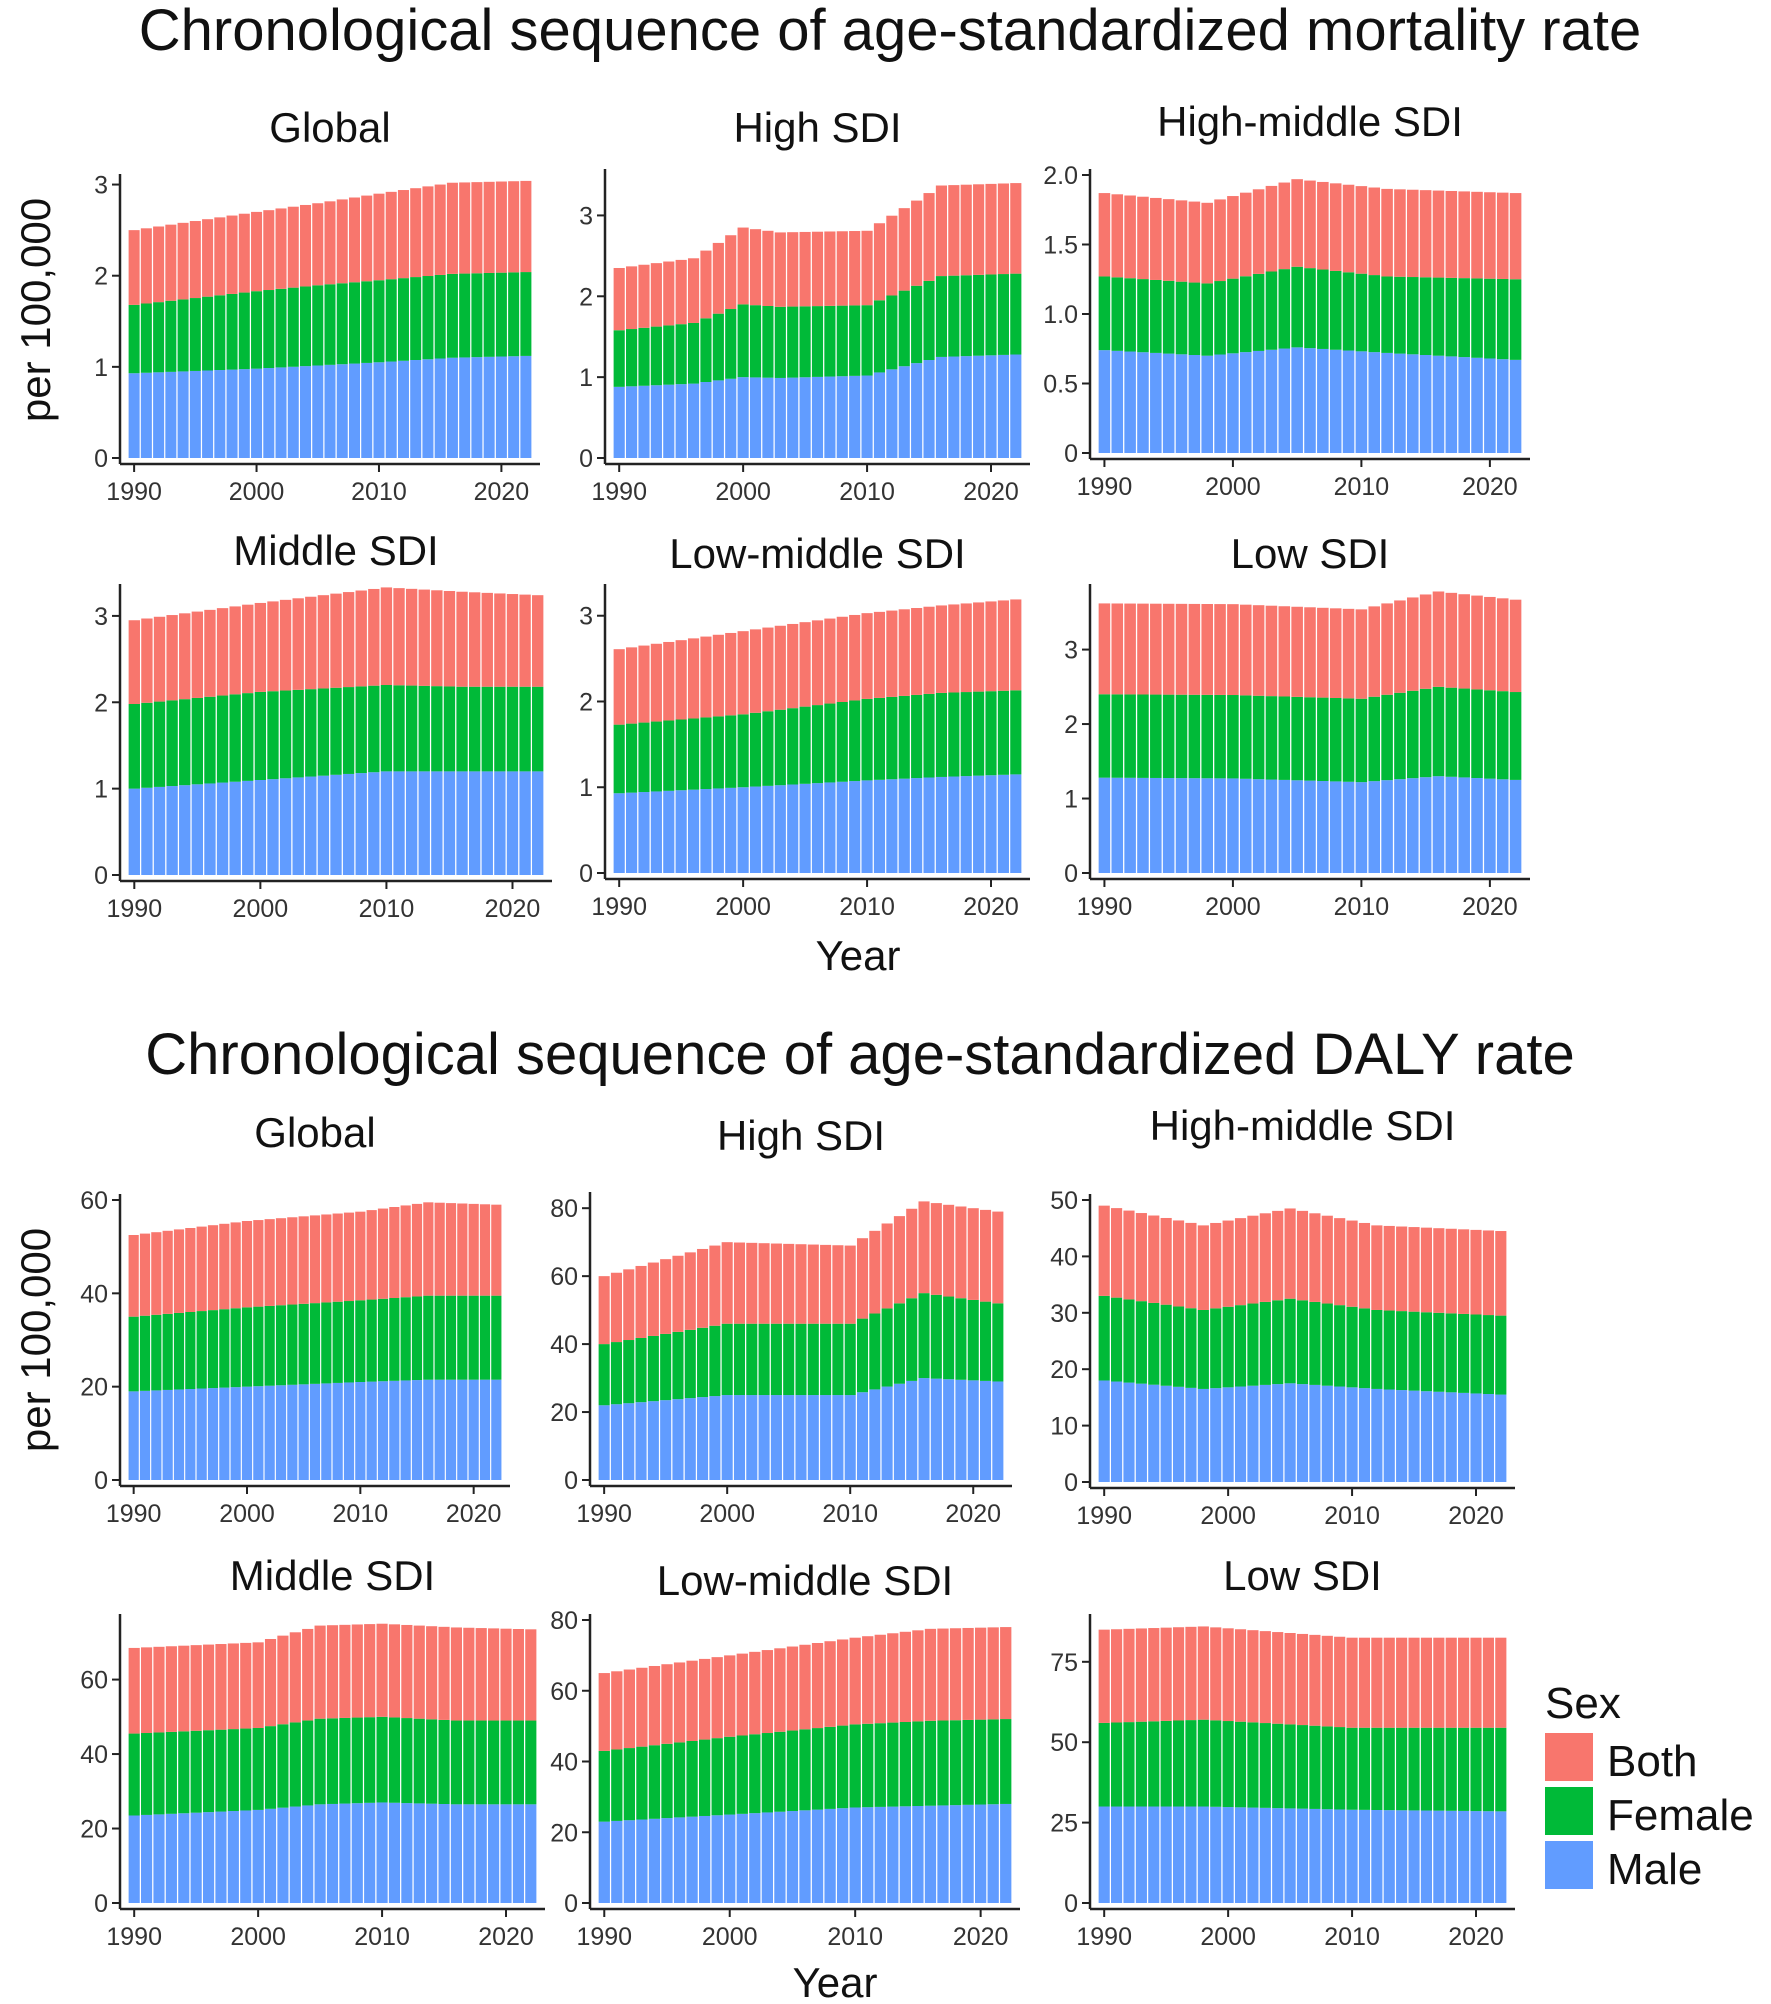 The height and width of the screenshot is (2004, 1771). What do you see at coordinates (1228, 1263) in the screenshot?
I see `bar-both-2000` at bounding box center [1228, 1263].